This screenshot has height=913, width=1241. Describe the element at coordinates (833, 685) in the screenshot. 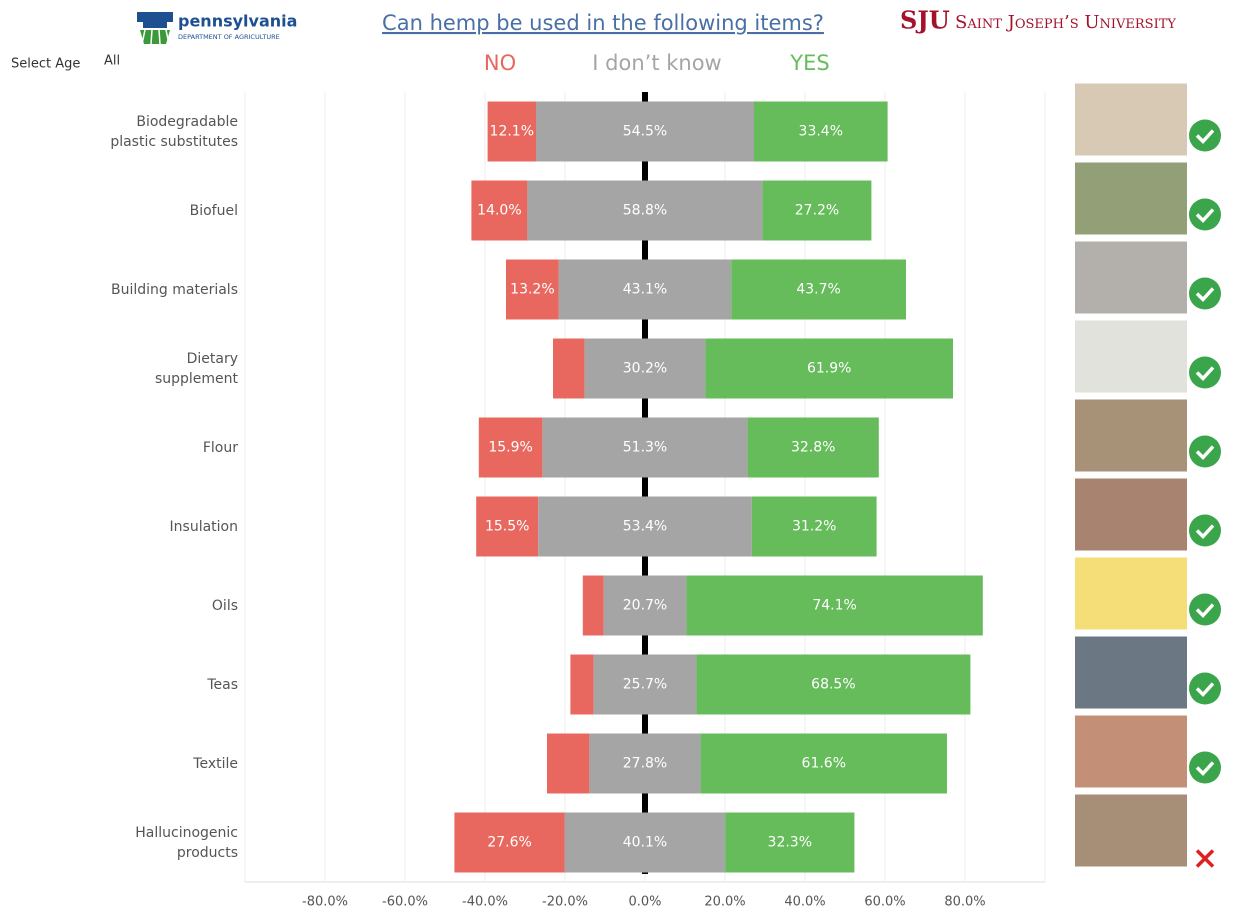

I see `data-label: 68.5%` at that location.